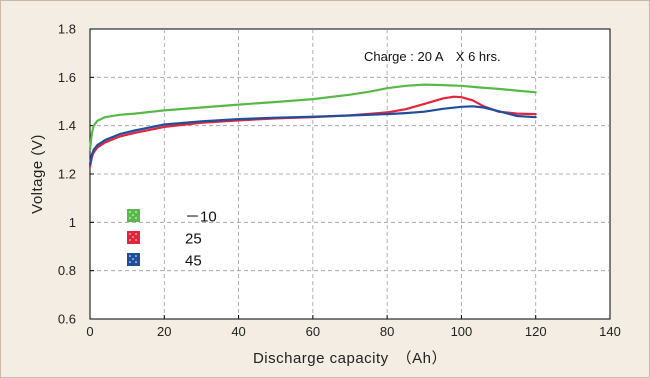  I want to click on legend: －10 25 45, so click(172, 239).